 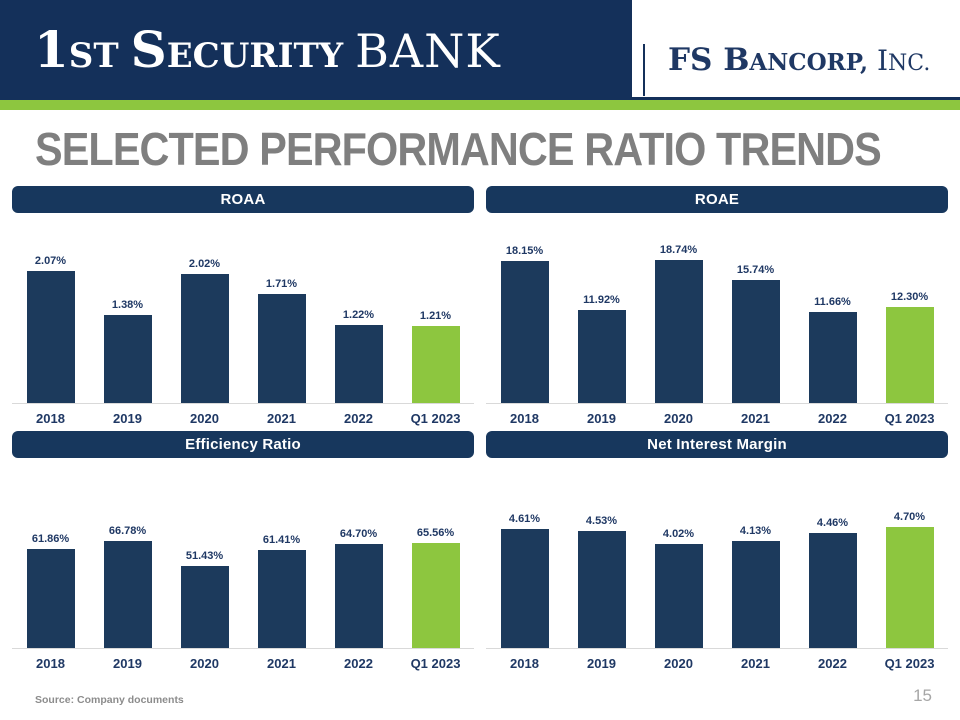 I want to click on chart-title-efficiency-ratio: Efficiency Ratio, so click(x=243, y=444).